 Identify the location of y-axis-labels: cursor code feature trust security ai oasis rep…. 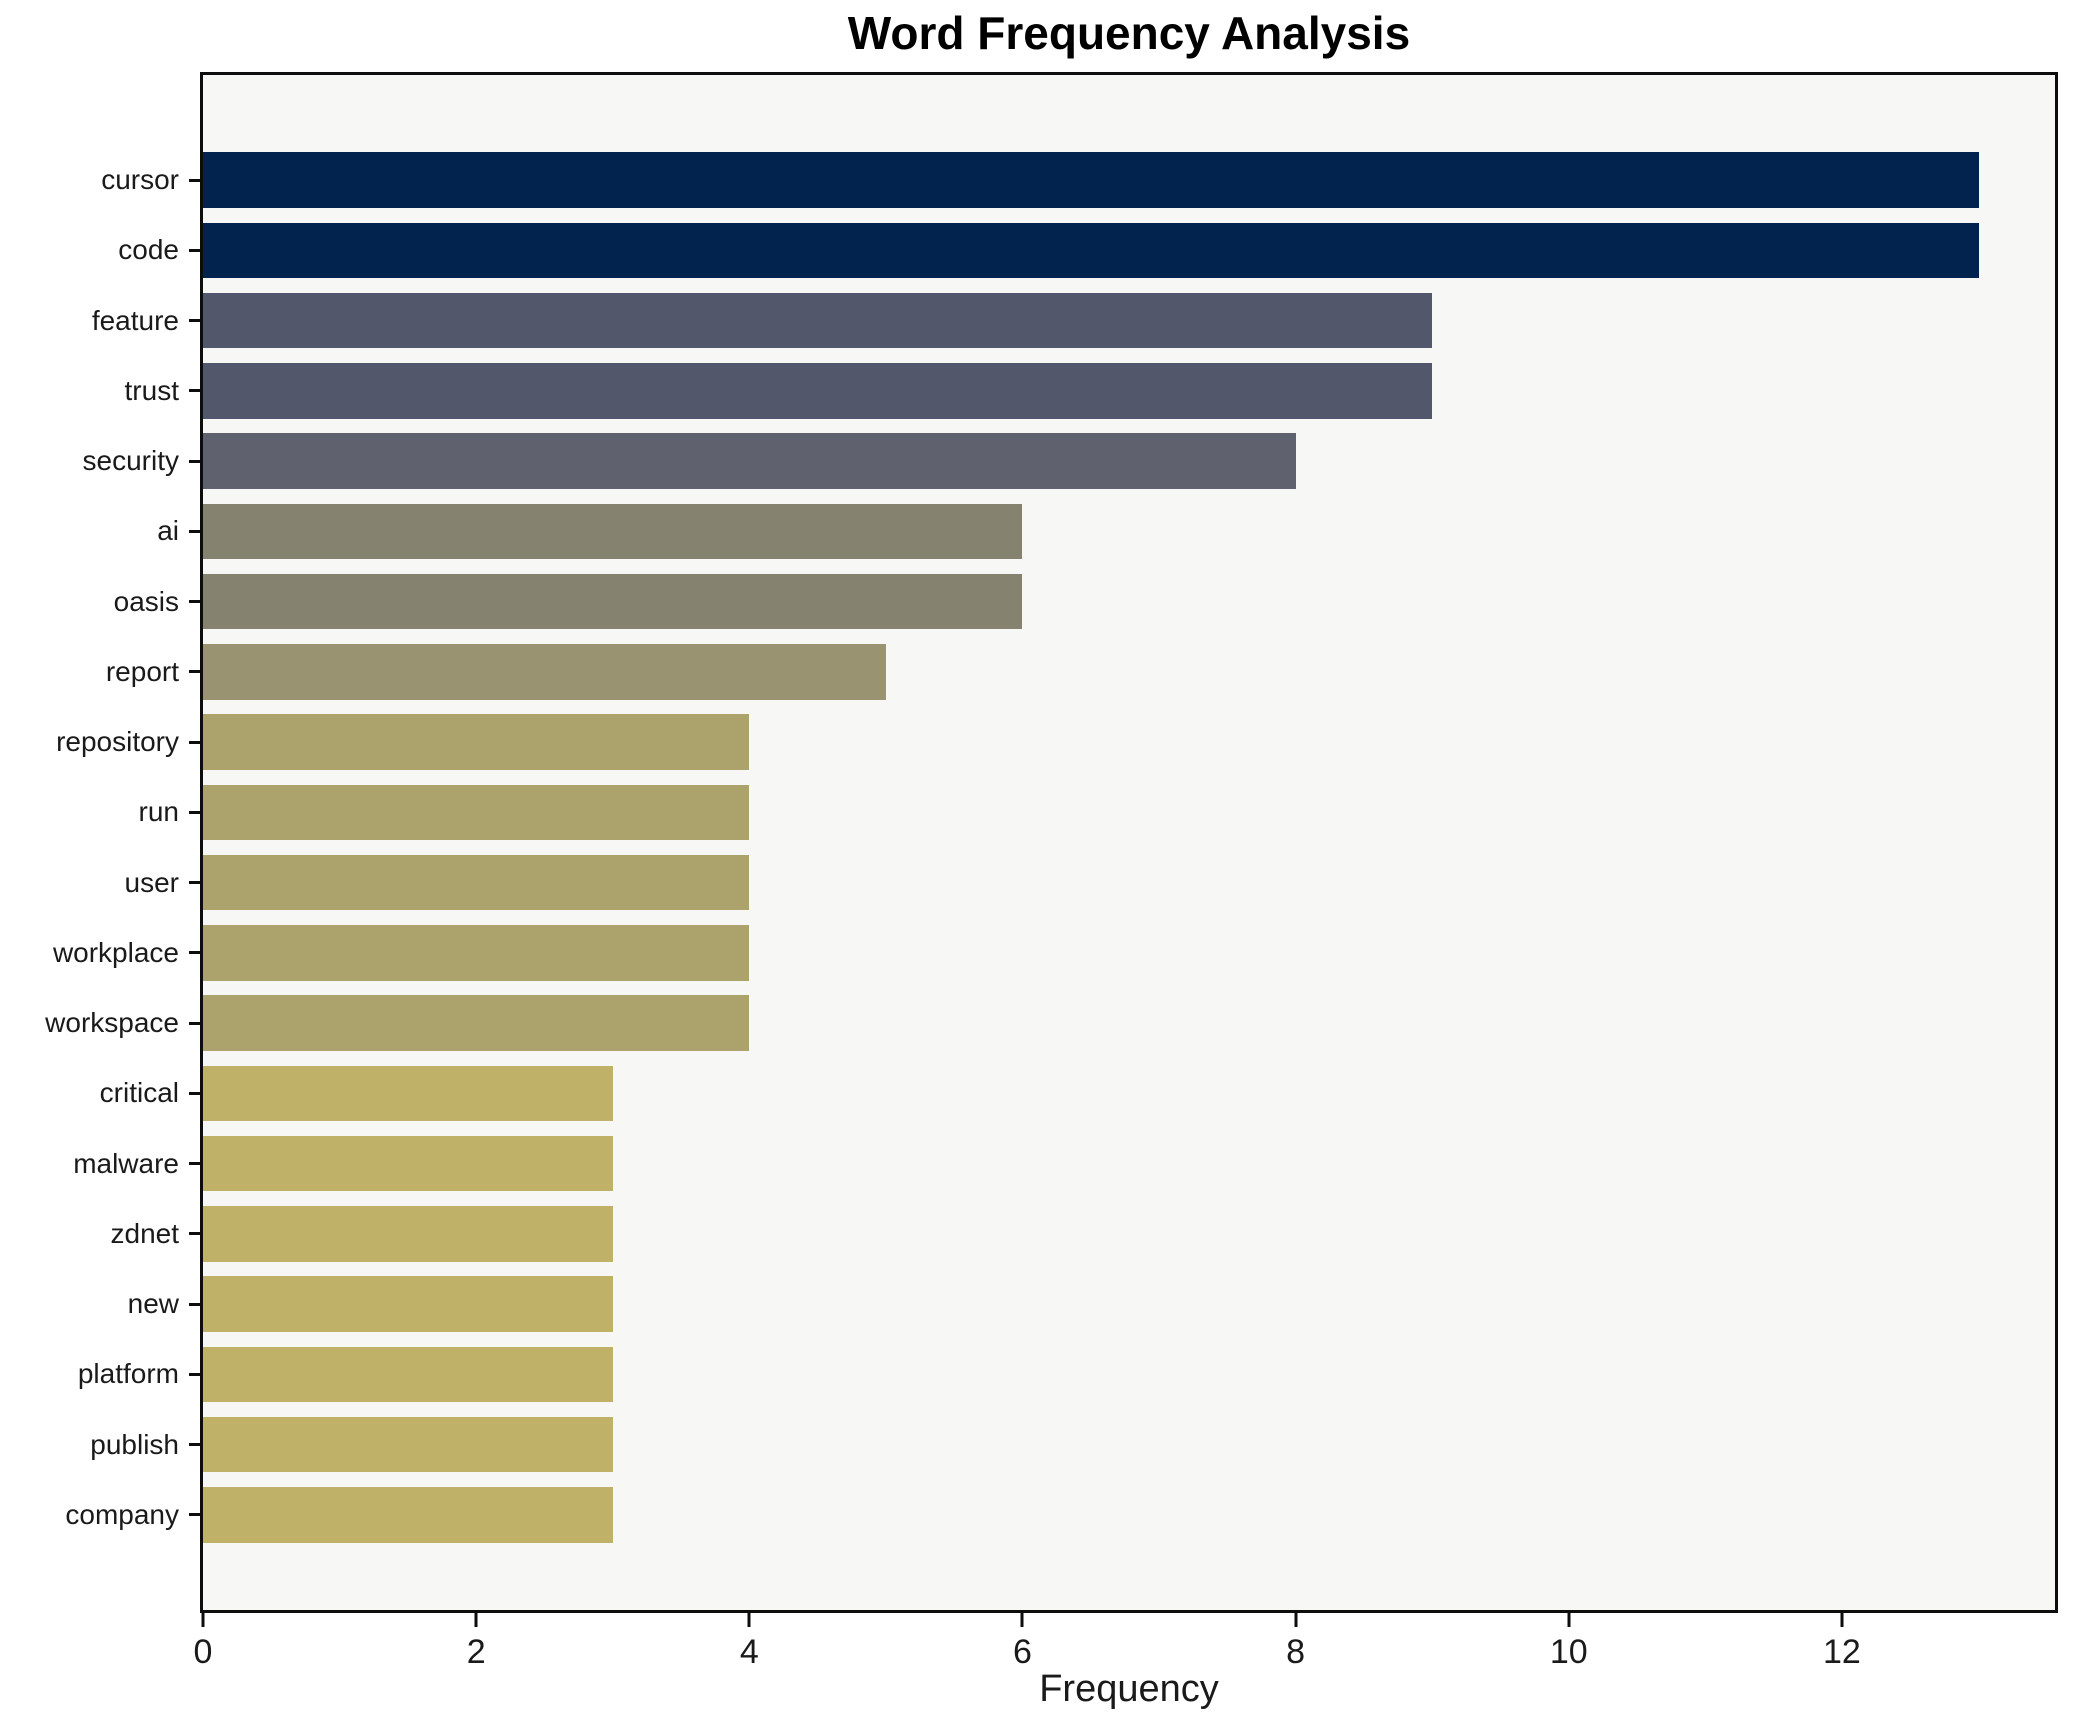
(100, 842).